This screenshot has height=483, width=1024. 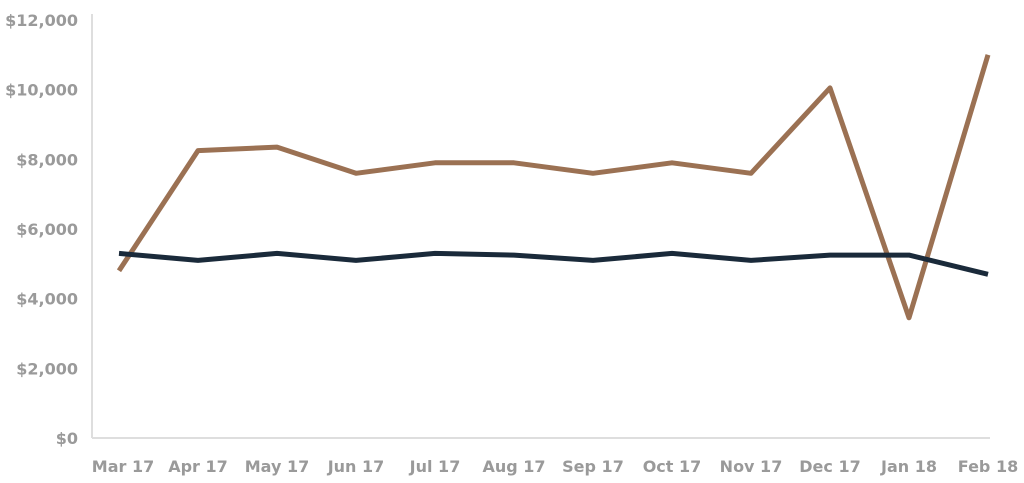 What do you see at coordinates (41, 90) in the screenshot?
I see `y-tick-label: $10,000` at bounding box center [41, 90].